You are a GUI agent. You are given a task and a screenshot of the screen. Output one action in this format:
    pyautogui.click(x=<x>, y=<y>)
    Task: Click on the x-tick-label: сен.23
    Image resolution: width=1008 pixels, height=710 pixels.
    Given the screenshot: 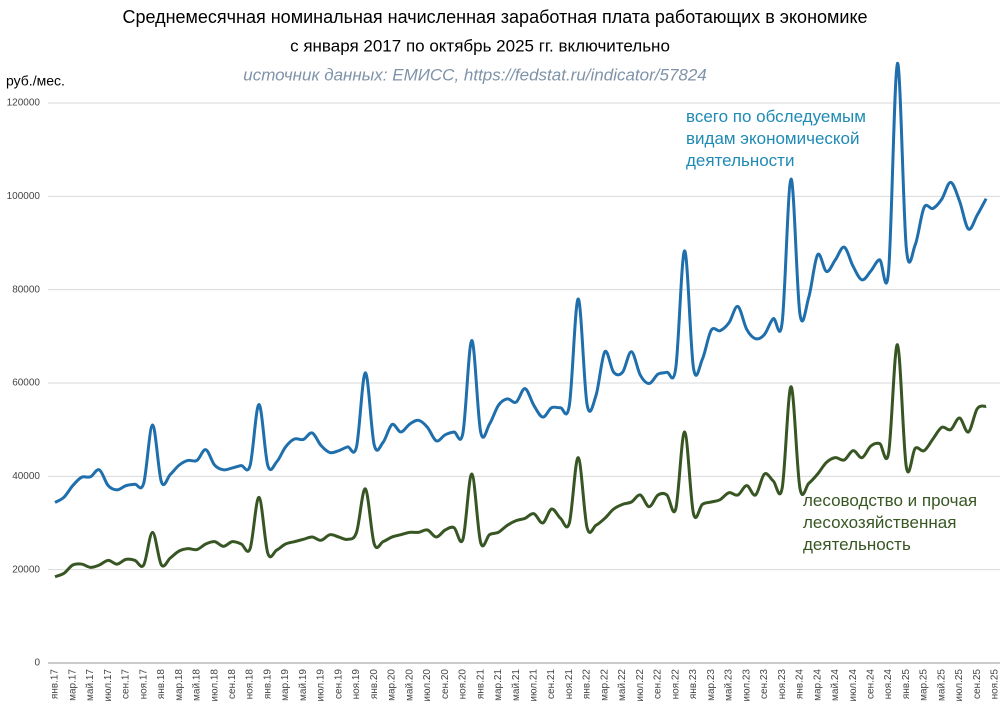 What is the action you would take?
    pyautogui.click(x=764, y=684)
    